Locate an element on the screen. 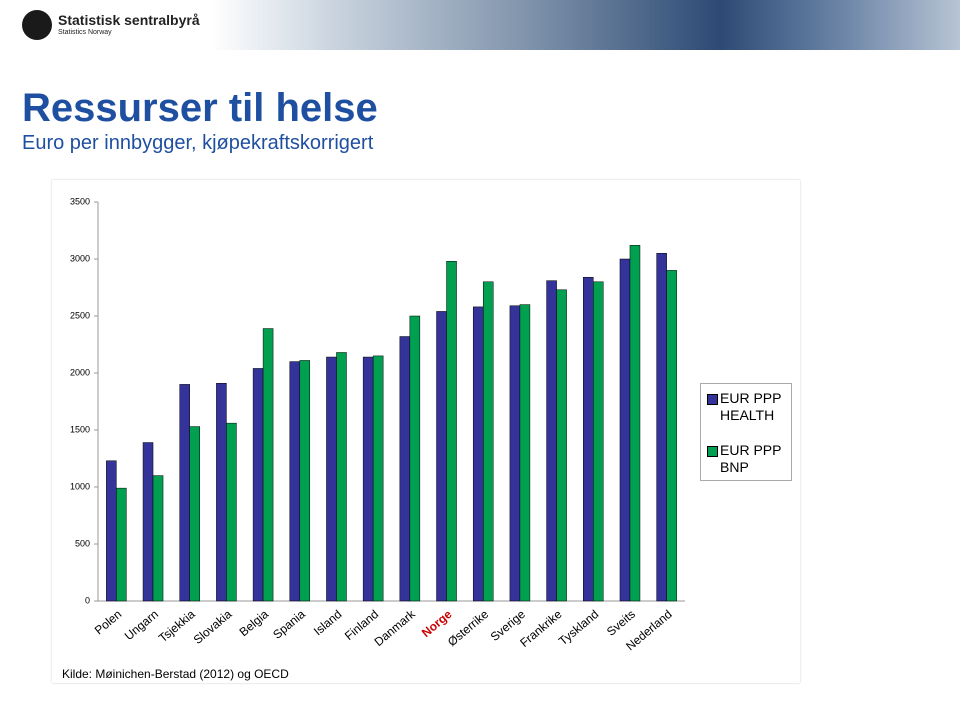 This screenshot has width=960, height=718. y-tick-label: 500 is located at coordinates (82, 543).